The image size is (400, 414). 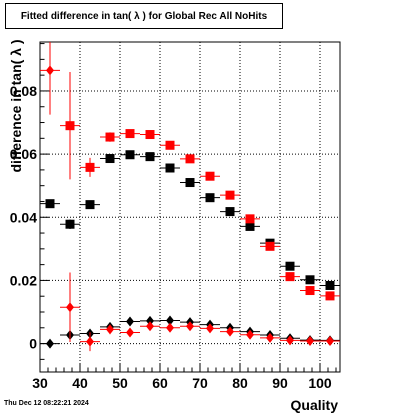 What do you see at coordinates (280, 383) in the screenshot?
I see `x-tick-label: 90` at bounding box center [280, 383].